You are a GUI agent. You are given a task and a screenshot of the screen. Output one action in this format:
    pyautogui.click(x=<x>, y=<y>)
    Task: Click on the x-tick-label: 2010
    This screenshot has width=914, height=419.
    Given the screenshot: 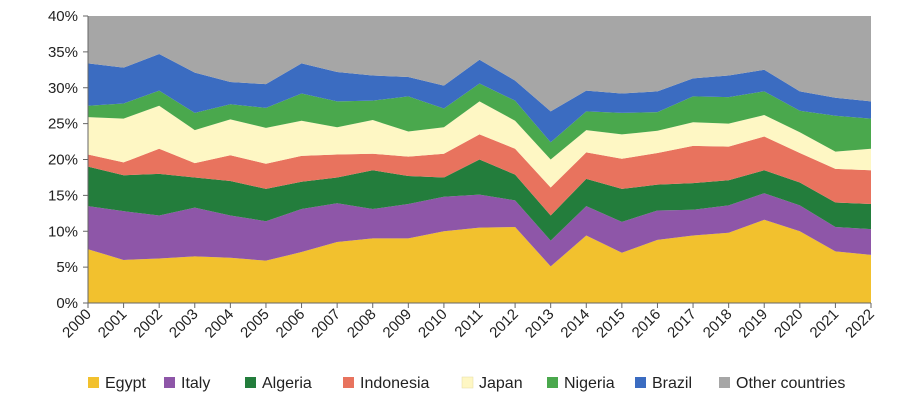 What is the action you would take?
    pyautogui.click(x=433, y=324)
    